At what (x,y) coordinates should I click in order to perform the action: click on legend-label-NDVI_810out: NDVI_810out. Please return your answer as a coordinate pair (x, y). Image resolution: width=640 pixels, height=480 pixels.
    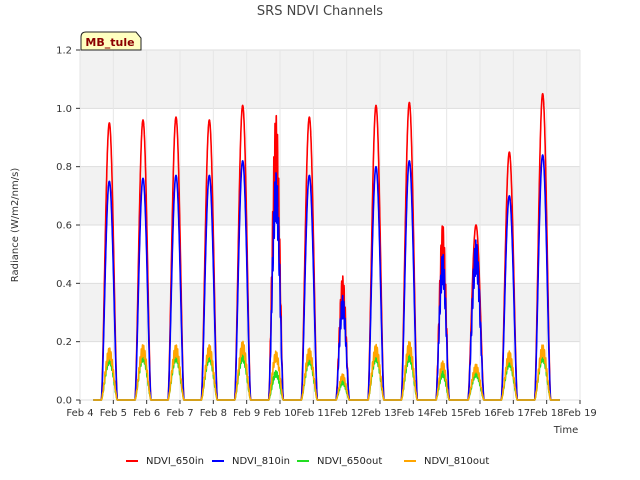
    Looking at the image, I should click on (456, 461).